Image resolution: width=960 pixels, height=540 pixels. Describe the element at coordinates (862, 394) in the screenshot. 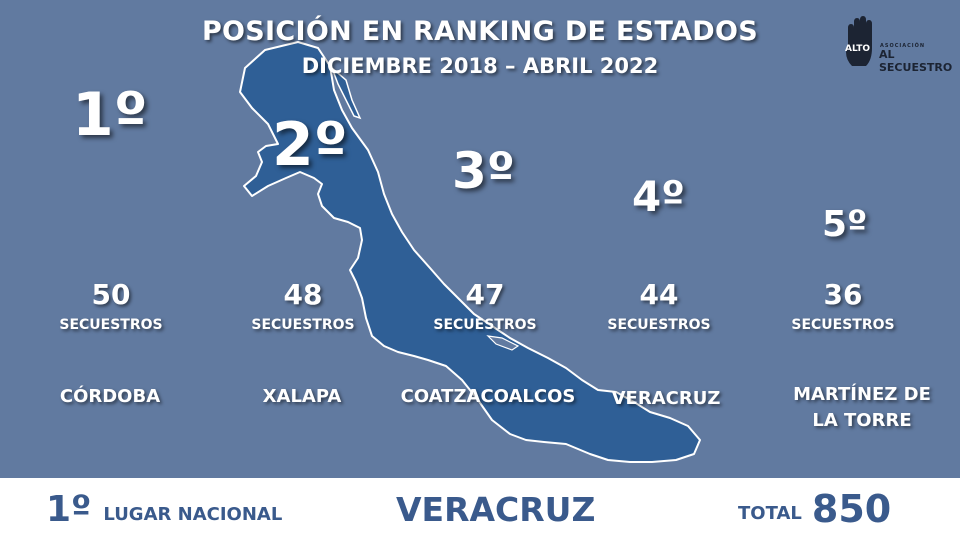

I see `city-name-line: MARTÍNEZ DE` at that location.